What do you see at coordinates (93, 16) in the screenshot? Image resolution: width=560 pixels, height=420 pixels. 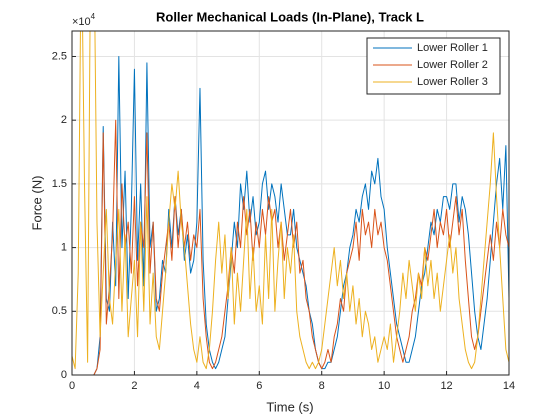 I see `y-multiplier-exponent: 4` at bounding box center [93, 16].